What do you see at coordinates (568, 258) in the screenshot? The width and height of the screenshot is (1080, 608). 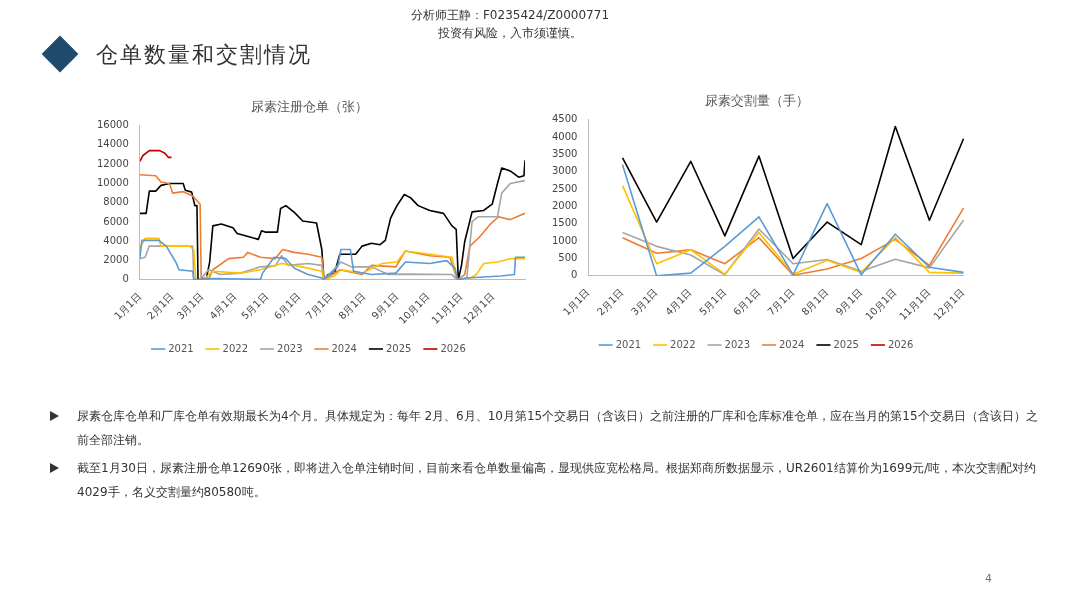 I see `y-tick-label: 500` at bounding box center [568, 258].